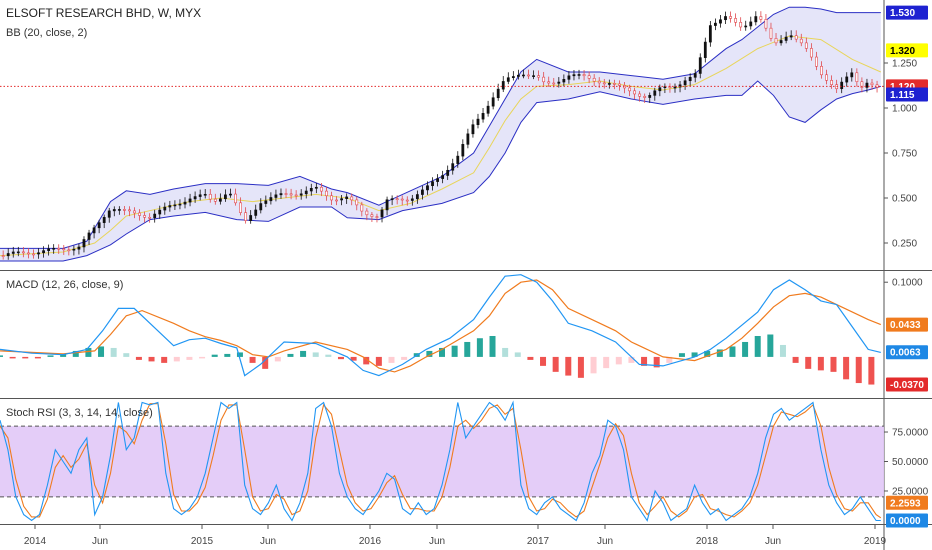 Image resolution: width=932 pixels, height=550 pixels. I want to click on price-badge: 2.2593, so click(907, 502).